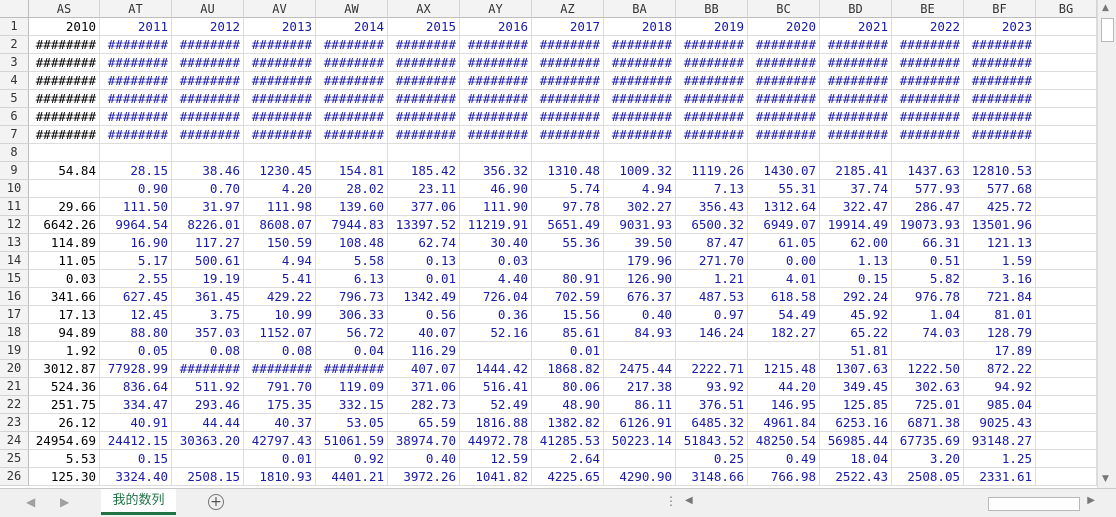 The image size is (1116, 517). What do you see at coordinates (856, 477) in the screenshot?
I see `table-cell: 2522.43` at bounding box center [856, 477].